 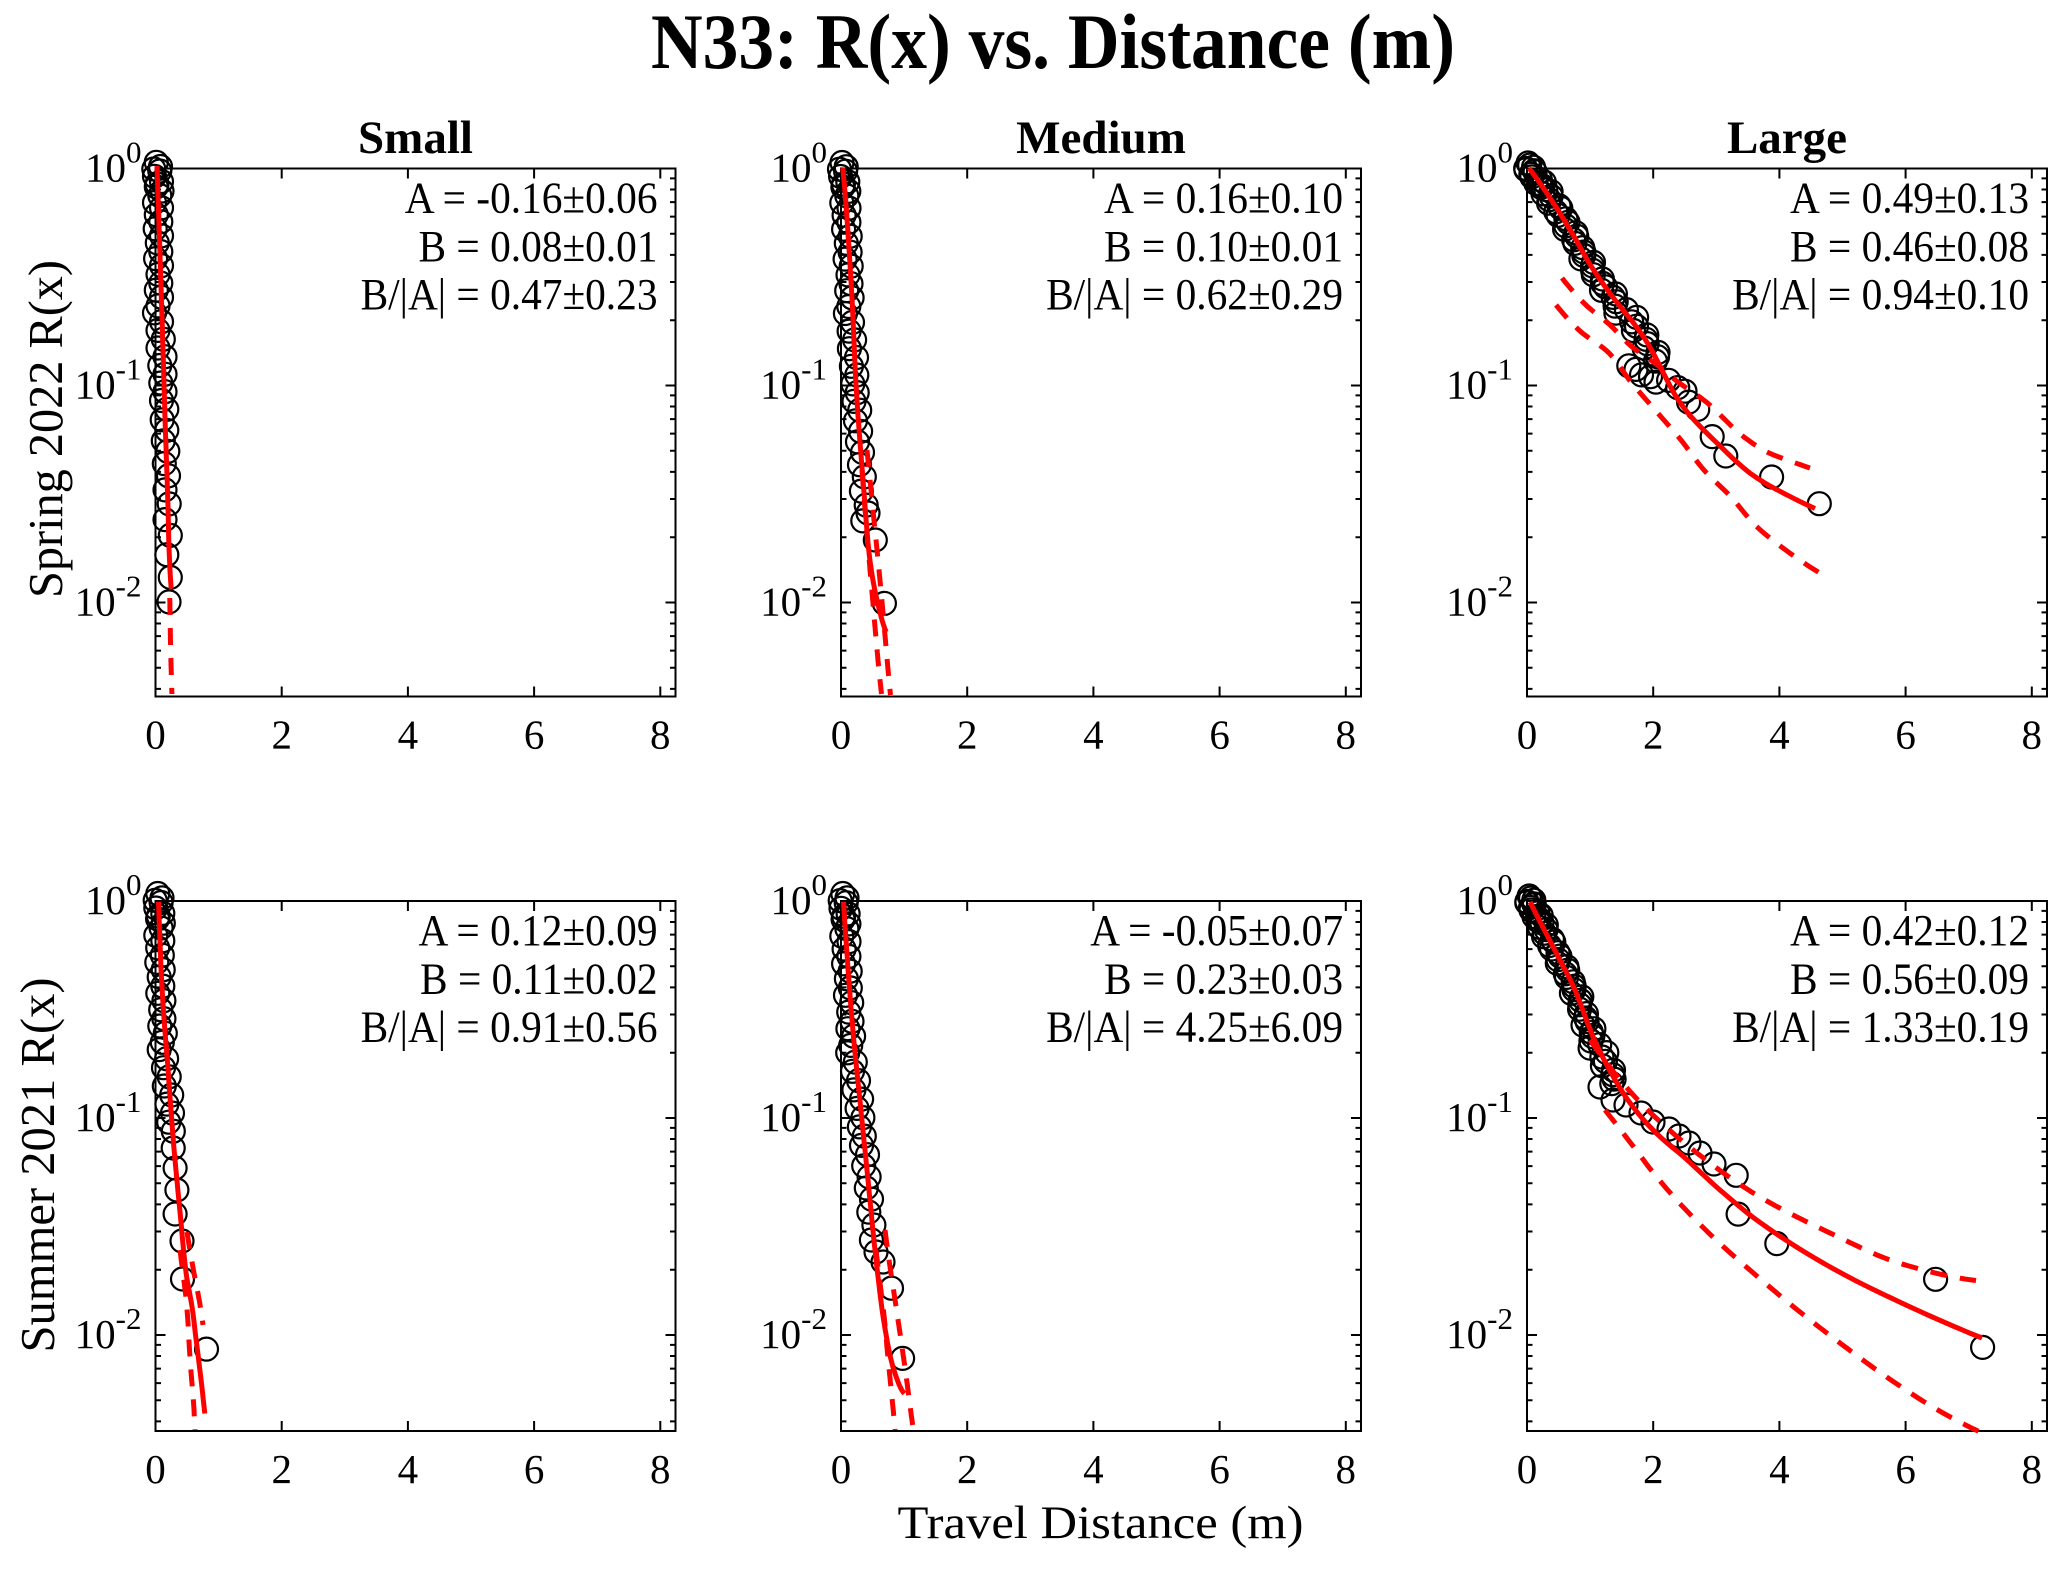 I want to click on svg-text: Travel Distance (m), so click(x=1101, y=1523).